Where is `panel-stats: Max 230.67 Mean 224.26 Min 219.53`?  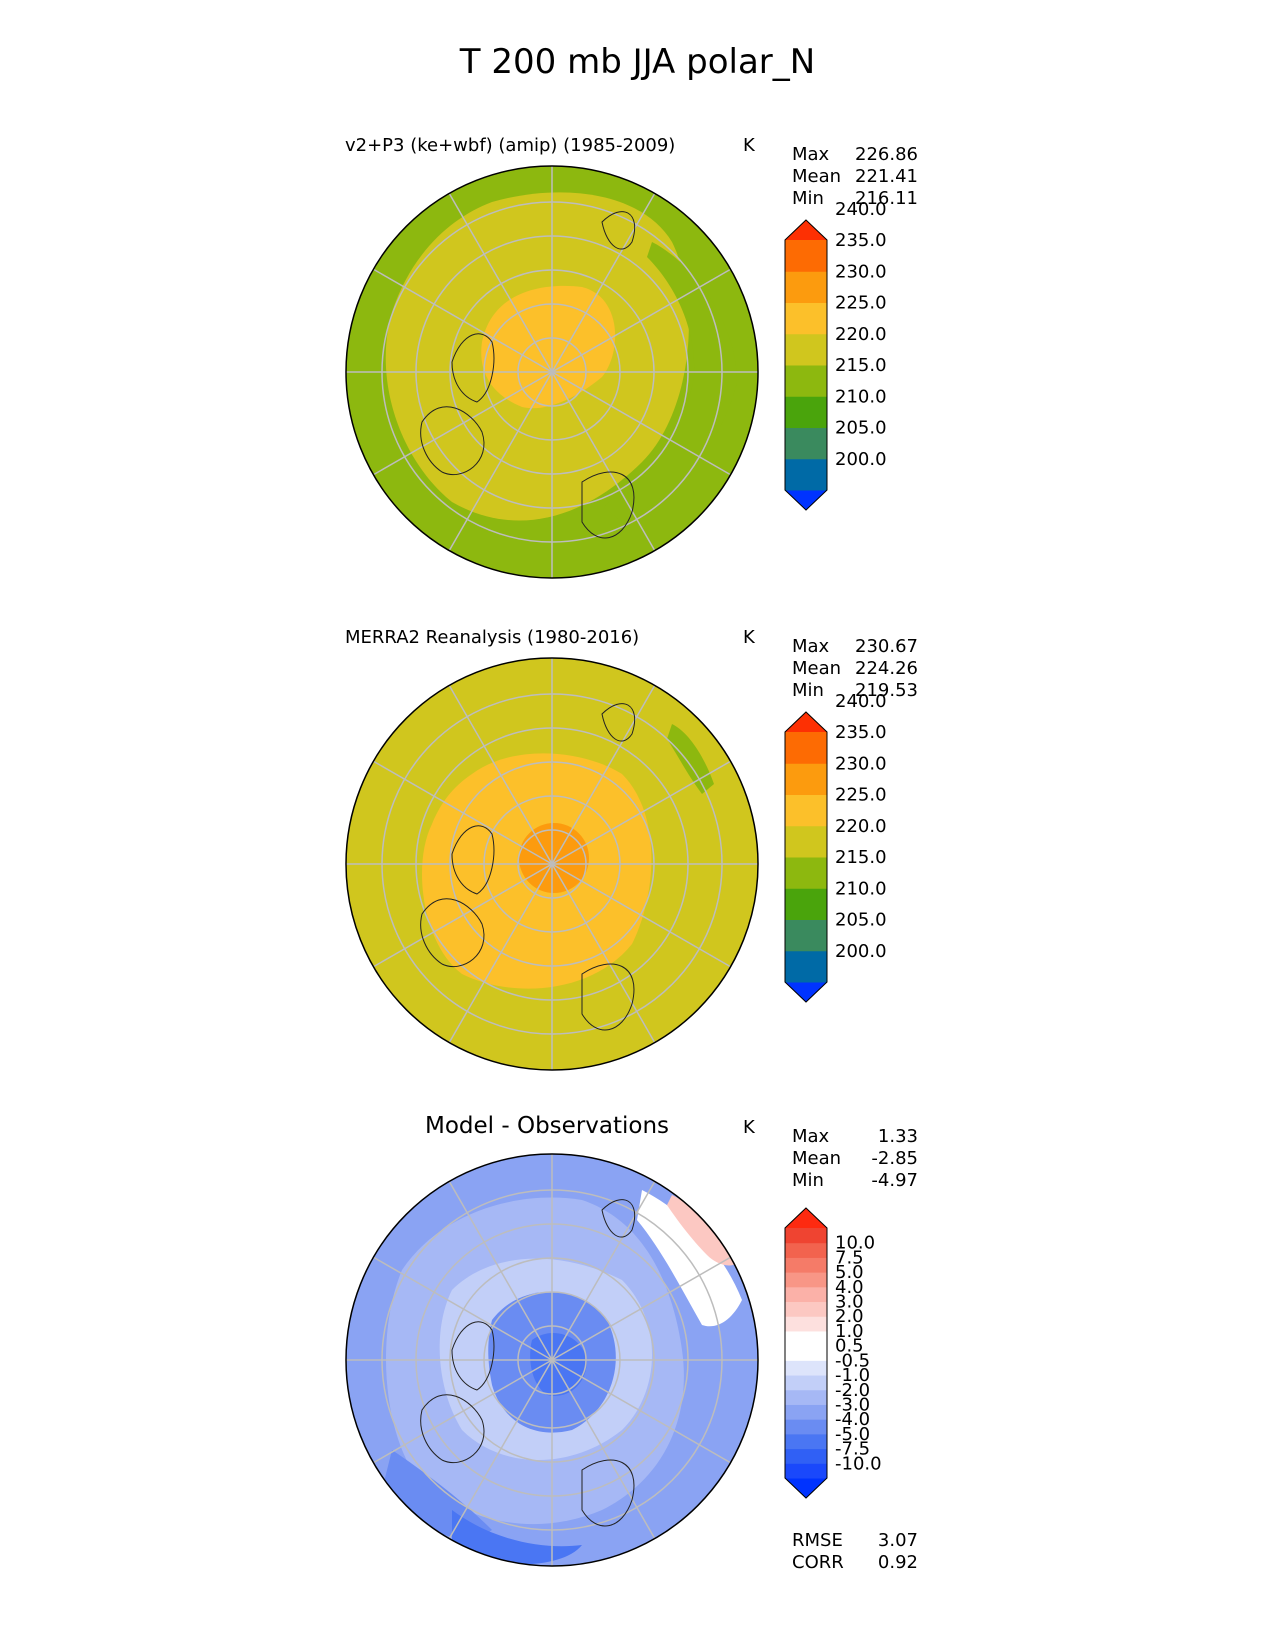
panel-stats: Max 230.67 Mean 224.26 Min 219.53 is located at coordinates (855, 669).